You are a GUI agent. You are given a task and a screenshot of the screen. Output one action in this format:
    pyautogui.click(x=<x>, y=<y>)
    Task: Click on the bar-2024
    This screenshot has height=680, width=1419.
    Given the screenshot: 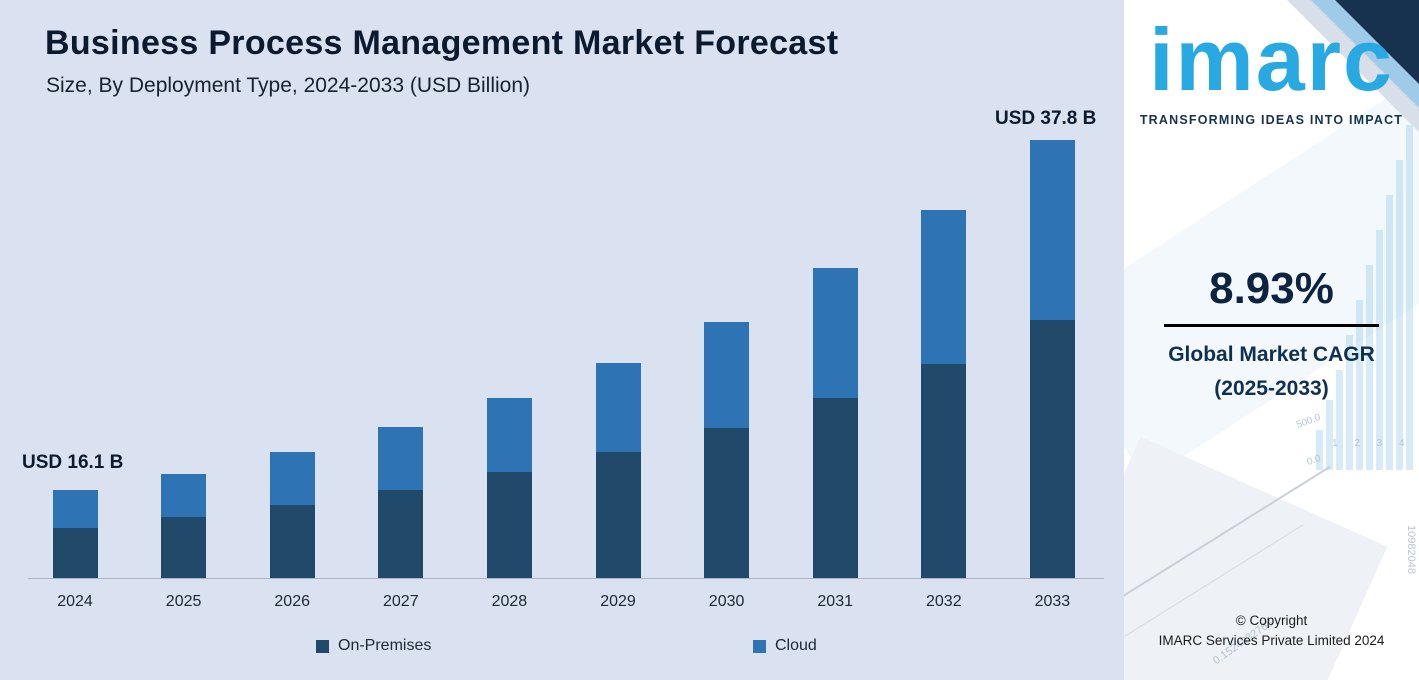 What is the action you would take?
    pyautogui.click(x=75, y=534)
    